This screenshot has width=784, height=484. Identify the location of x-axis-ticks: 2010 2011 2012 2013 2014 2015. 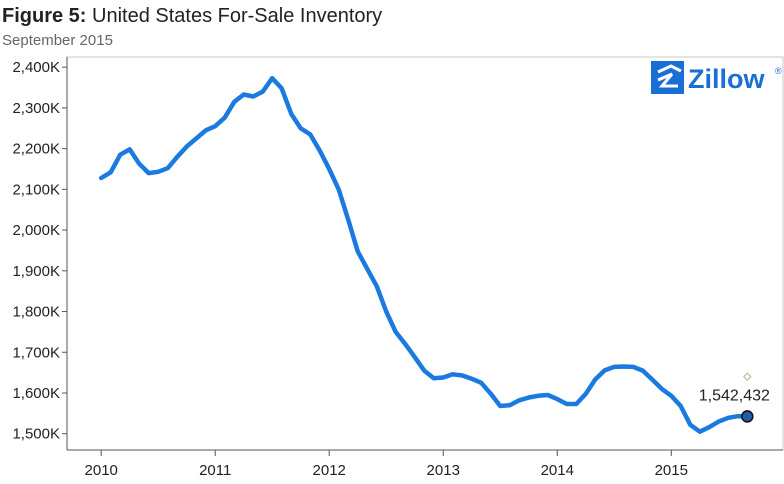
(386, 464).